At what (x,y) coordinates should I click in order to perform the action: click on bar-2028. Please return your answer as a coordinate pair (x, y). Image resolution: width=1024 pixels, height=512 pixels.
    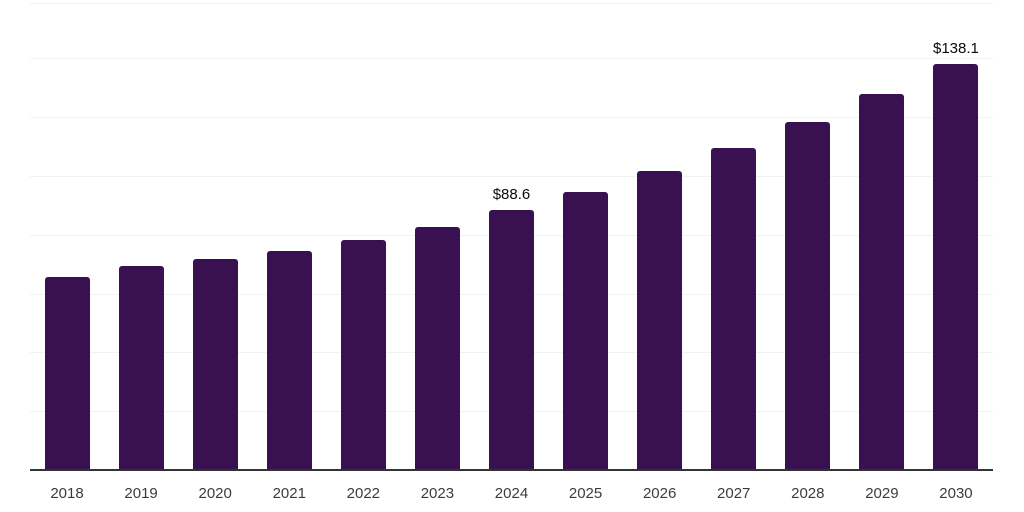
    Looking at the image, I should click on (808, 295).